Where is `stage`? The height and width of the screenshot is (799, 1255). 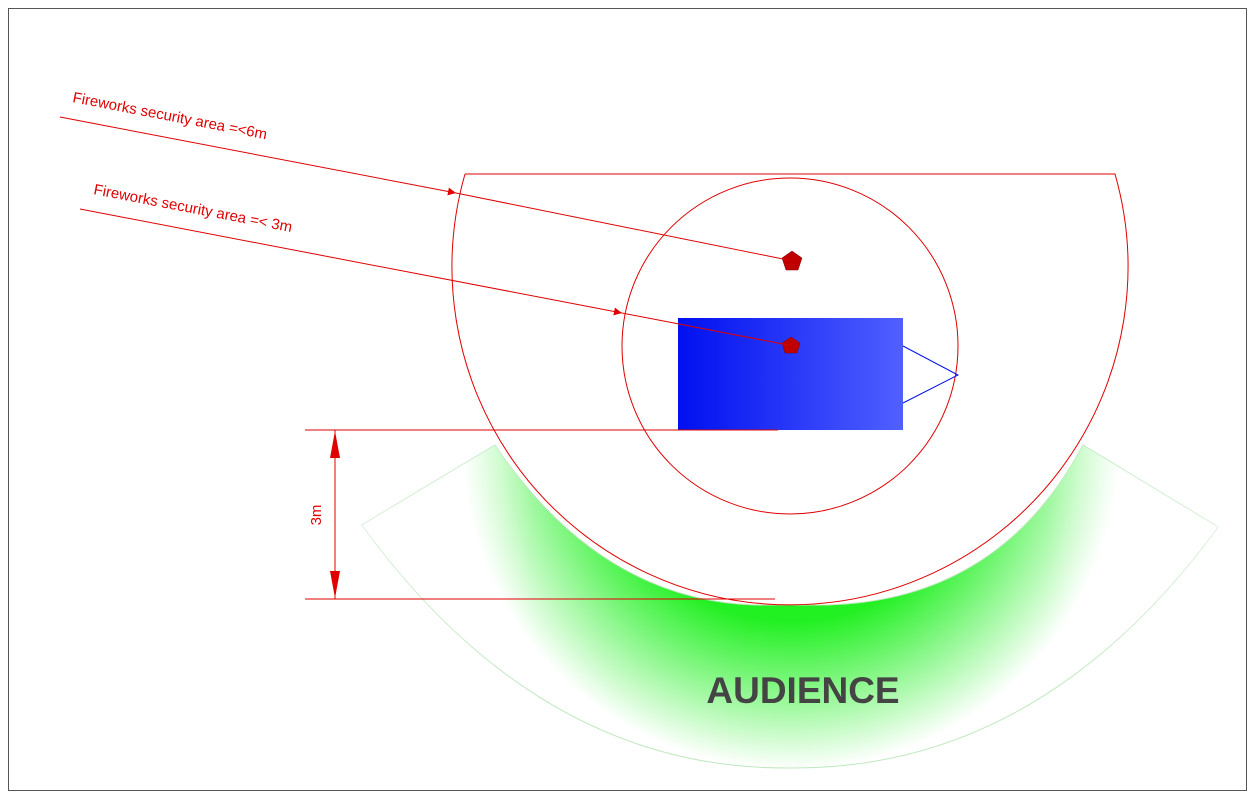 stage is located at coordinates (790, 374).